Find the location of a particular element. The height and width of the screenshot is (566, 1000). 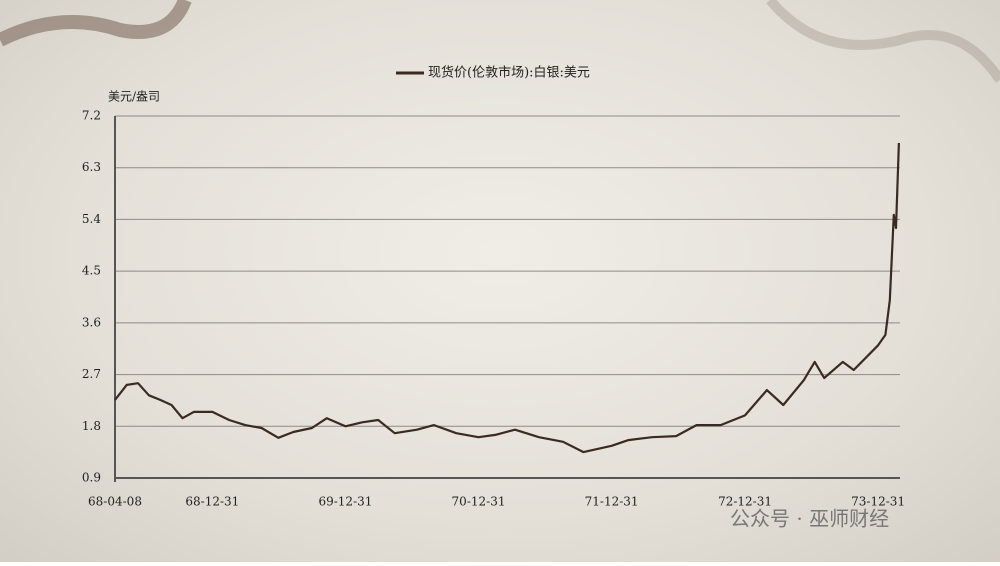

y-tick-label: 2.7 is located at coordinates (91, 374).